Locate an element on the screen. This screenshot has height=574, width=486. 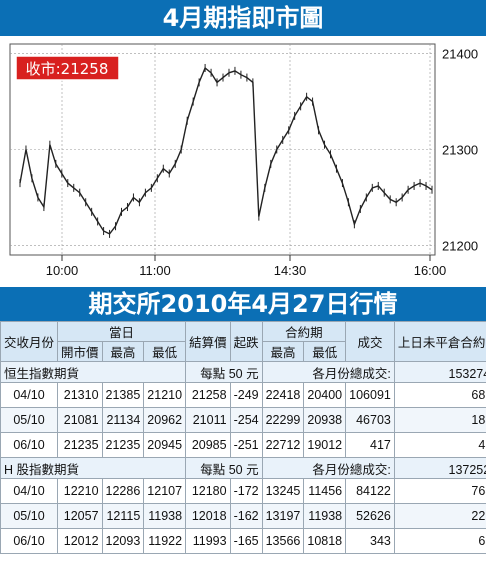
cell-oi: 4359 is located at coordinates (439, 445).